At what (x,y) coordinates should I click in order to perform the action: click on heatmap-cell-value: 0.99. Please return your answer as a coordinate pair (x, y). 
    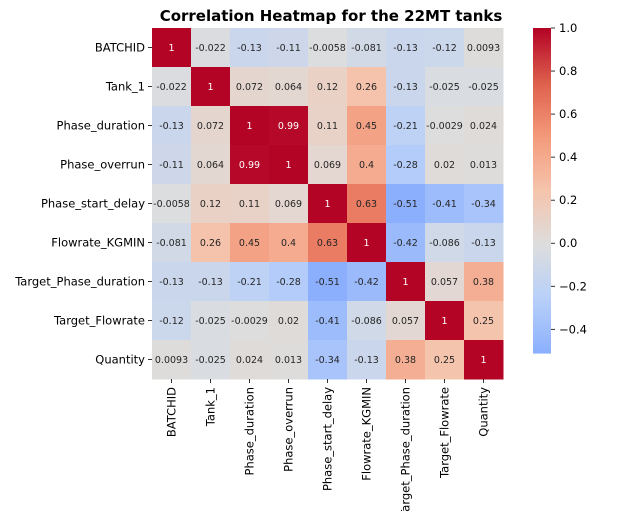
    Looking at the image, I should click on (249, 165).